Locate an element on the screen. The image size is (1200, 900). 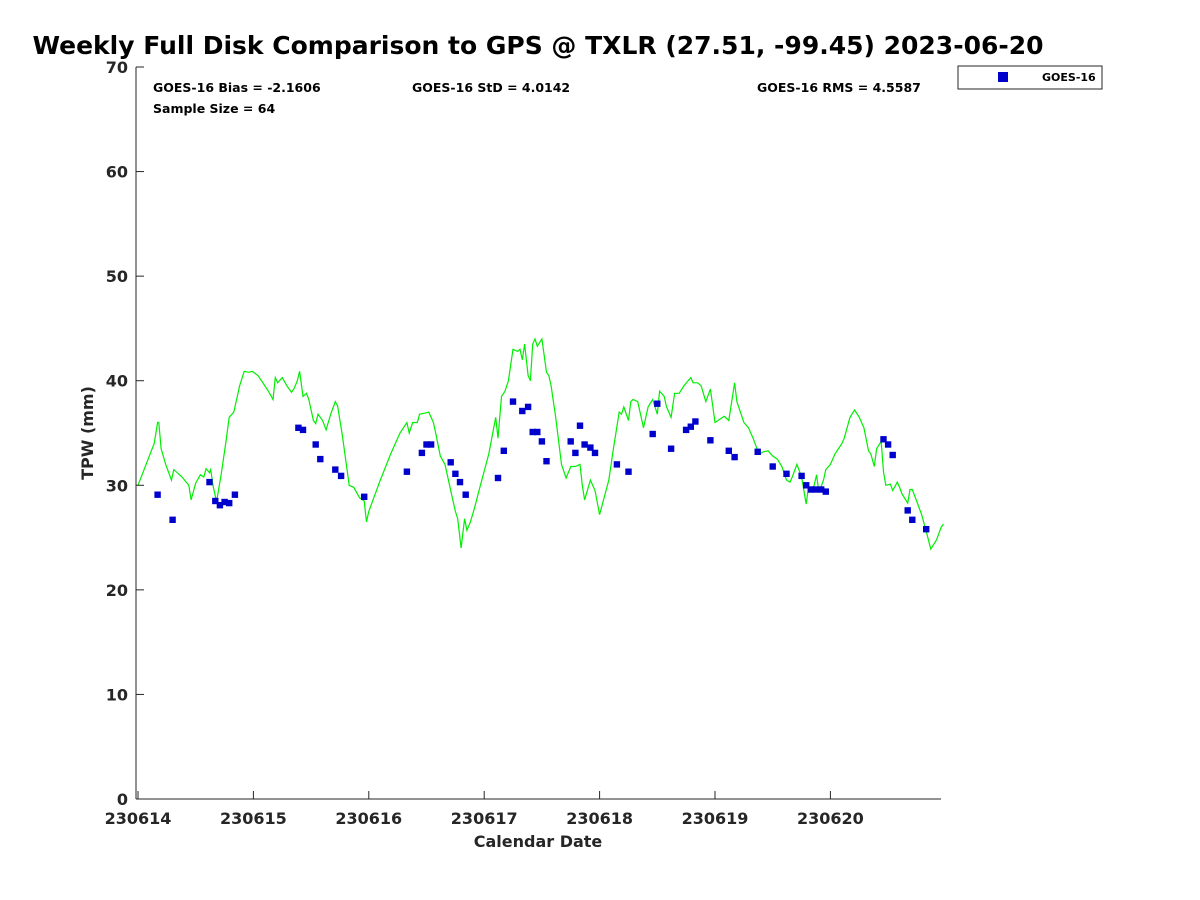
y-tick-label: 40 is located at coordinates (117, 381).